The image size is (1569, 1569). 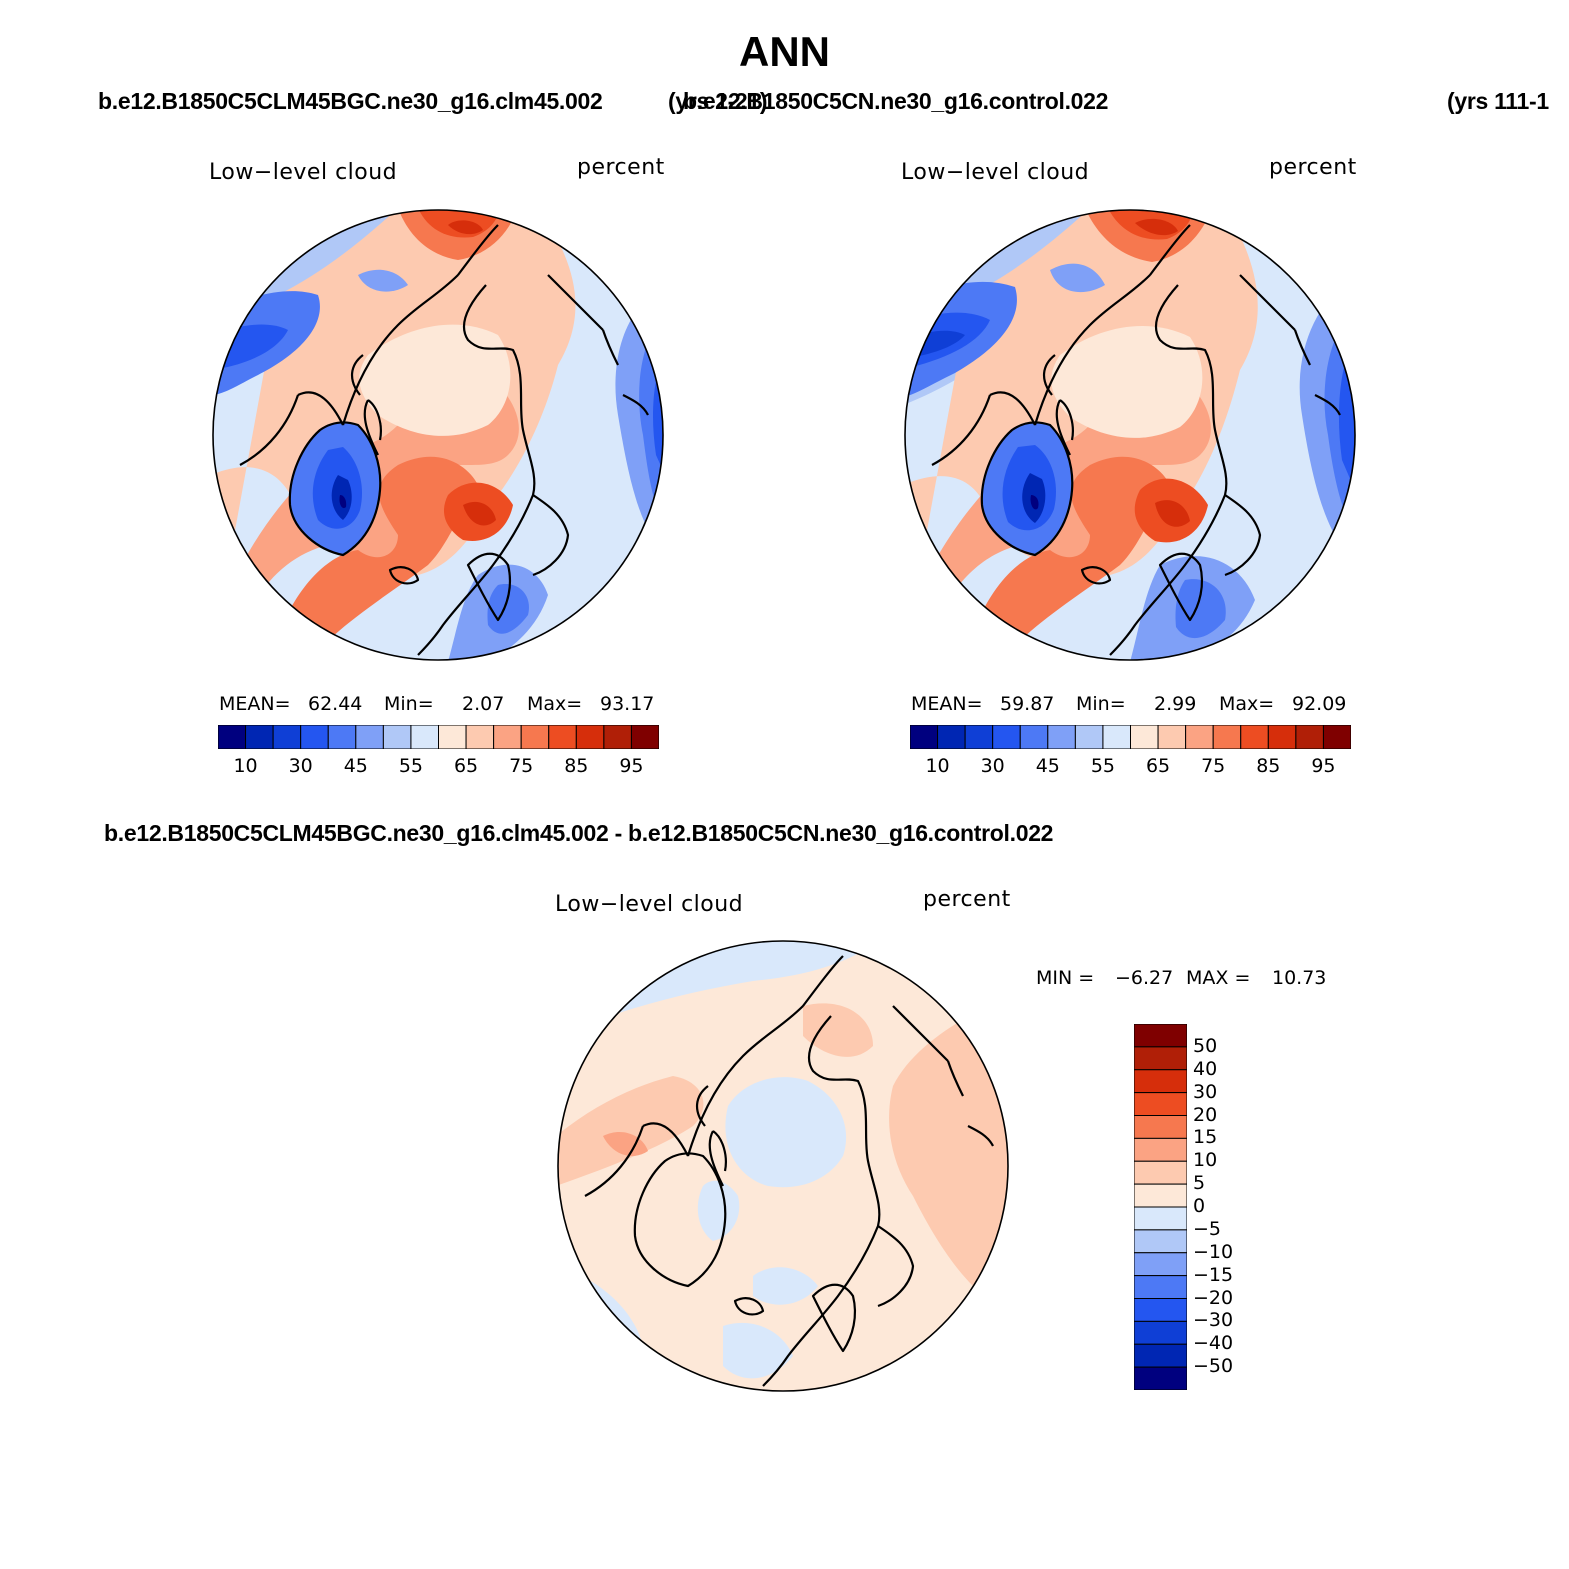 What do you see at coordinates (303, 172) in the screenshot?
I see `test-variable-label: Low−level cloud` at bounding box center [303, 172].